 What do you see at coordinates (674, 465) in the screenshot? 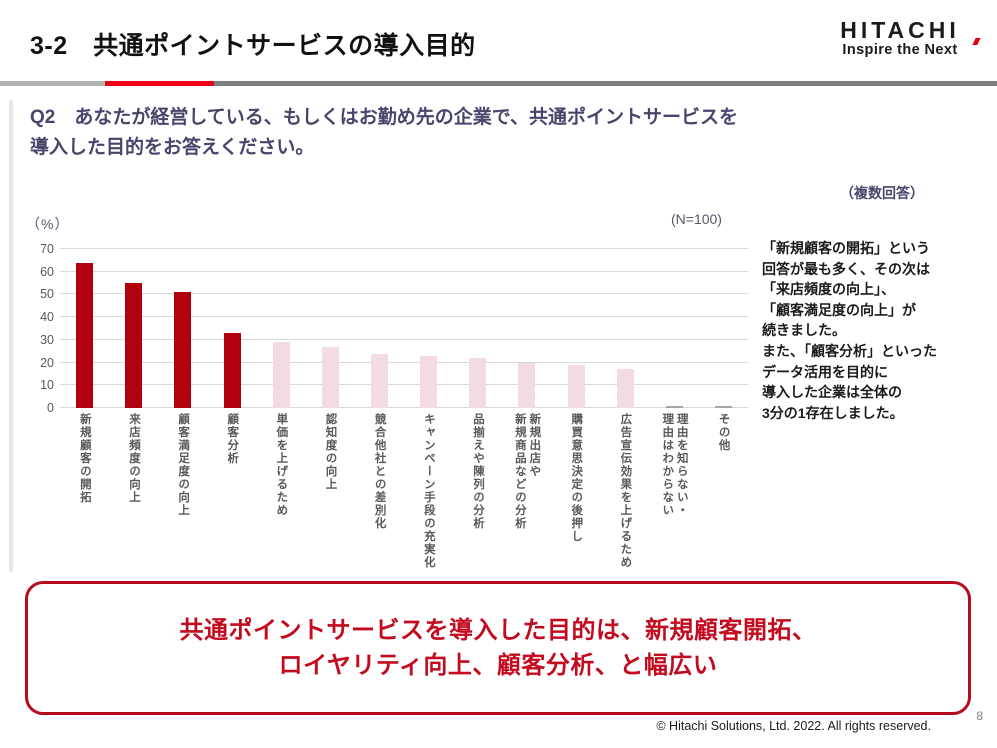
I see `category-label-12: 理由を知らない・ 理由はわからない` at bounding box center [674, 465].